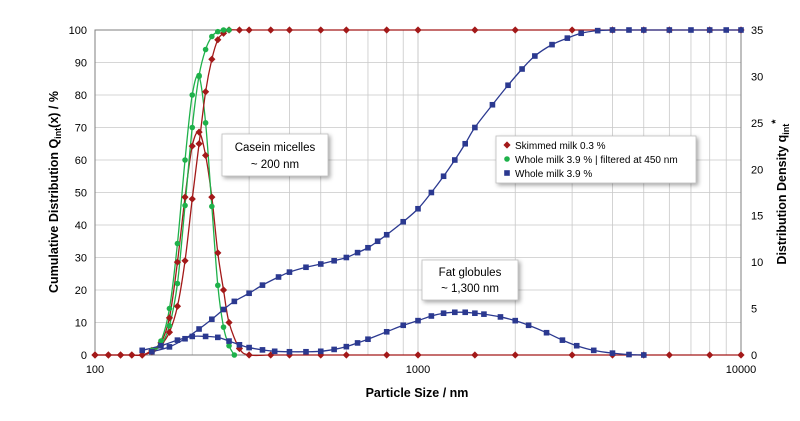 Image resolution: width=800 pixels, height=421 pixels. I want to click on left-tick-label: 100, so click(78, 31).